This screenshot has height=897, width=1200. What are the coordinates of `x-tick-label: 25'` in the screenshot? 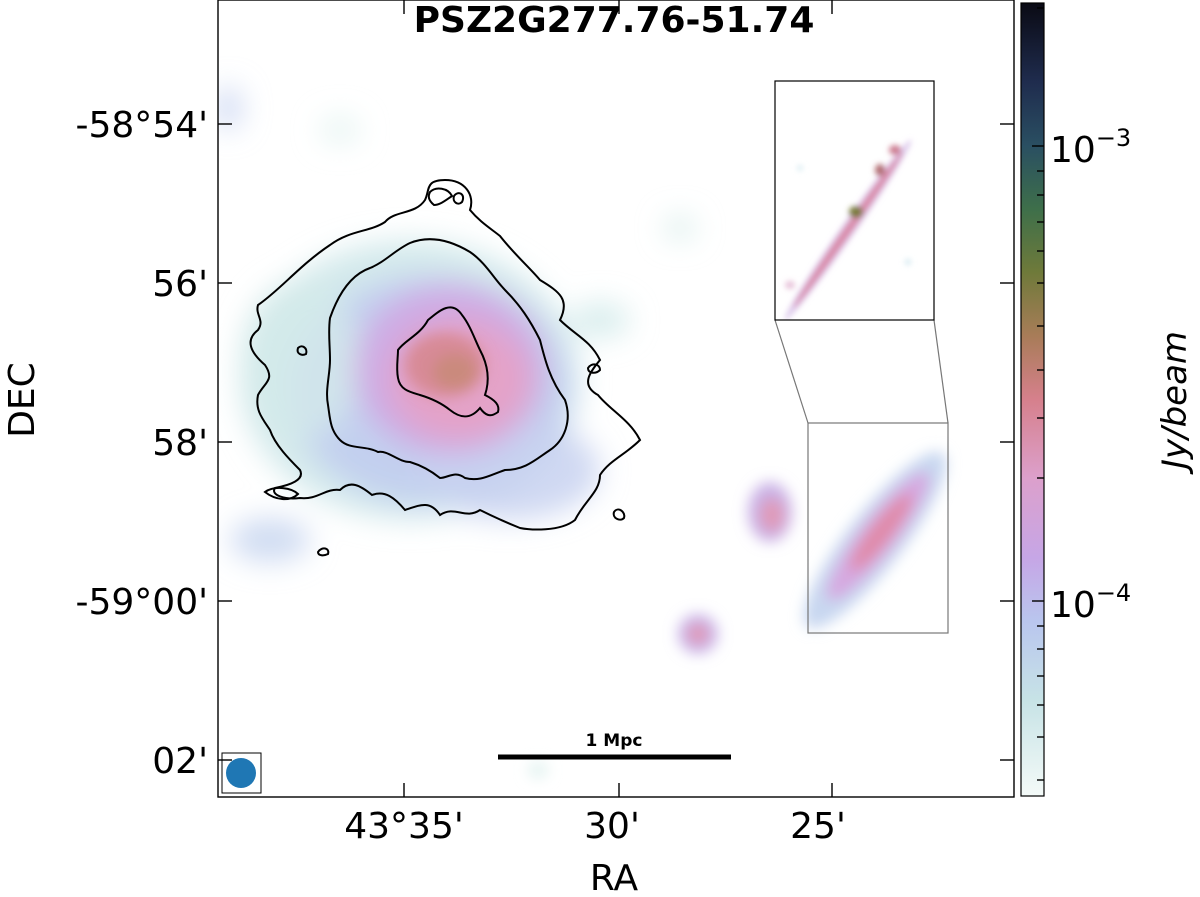 It's located at (818, 826).